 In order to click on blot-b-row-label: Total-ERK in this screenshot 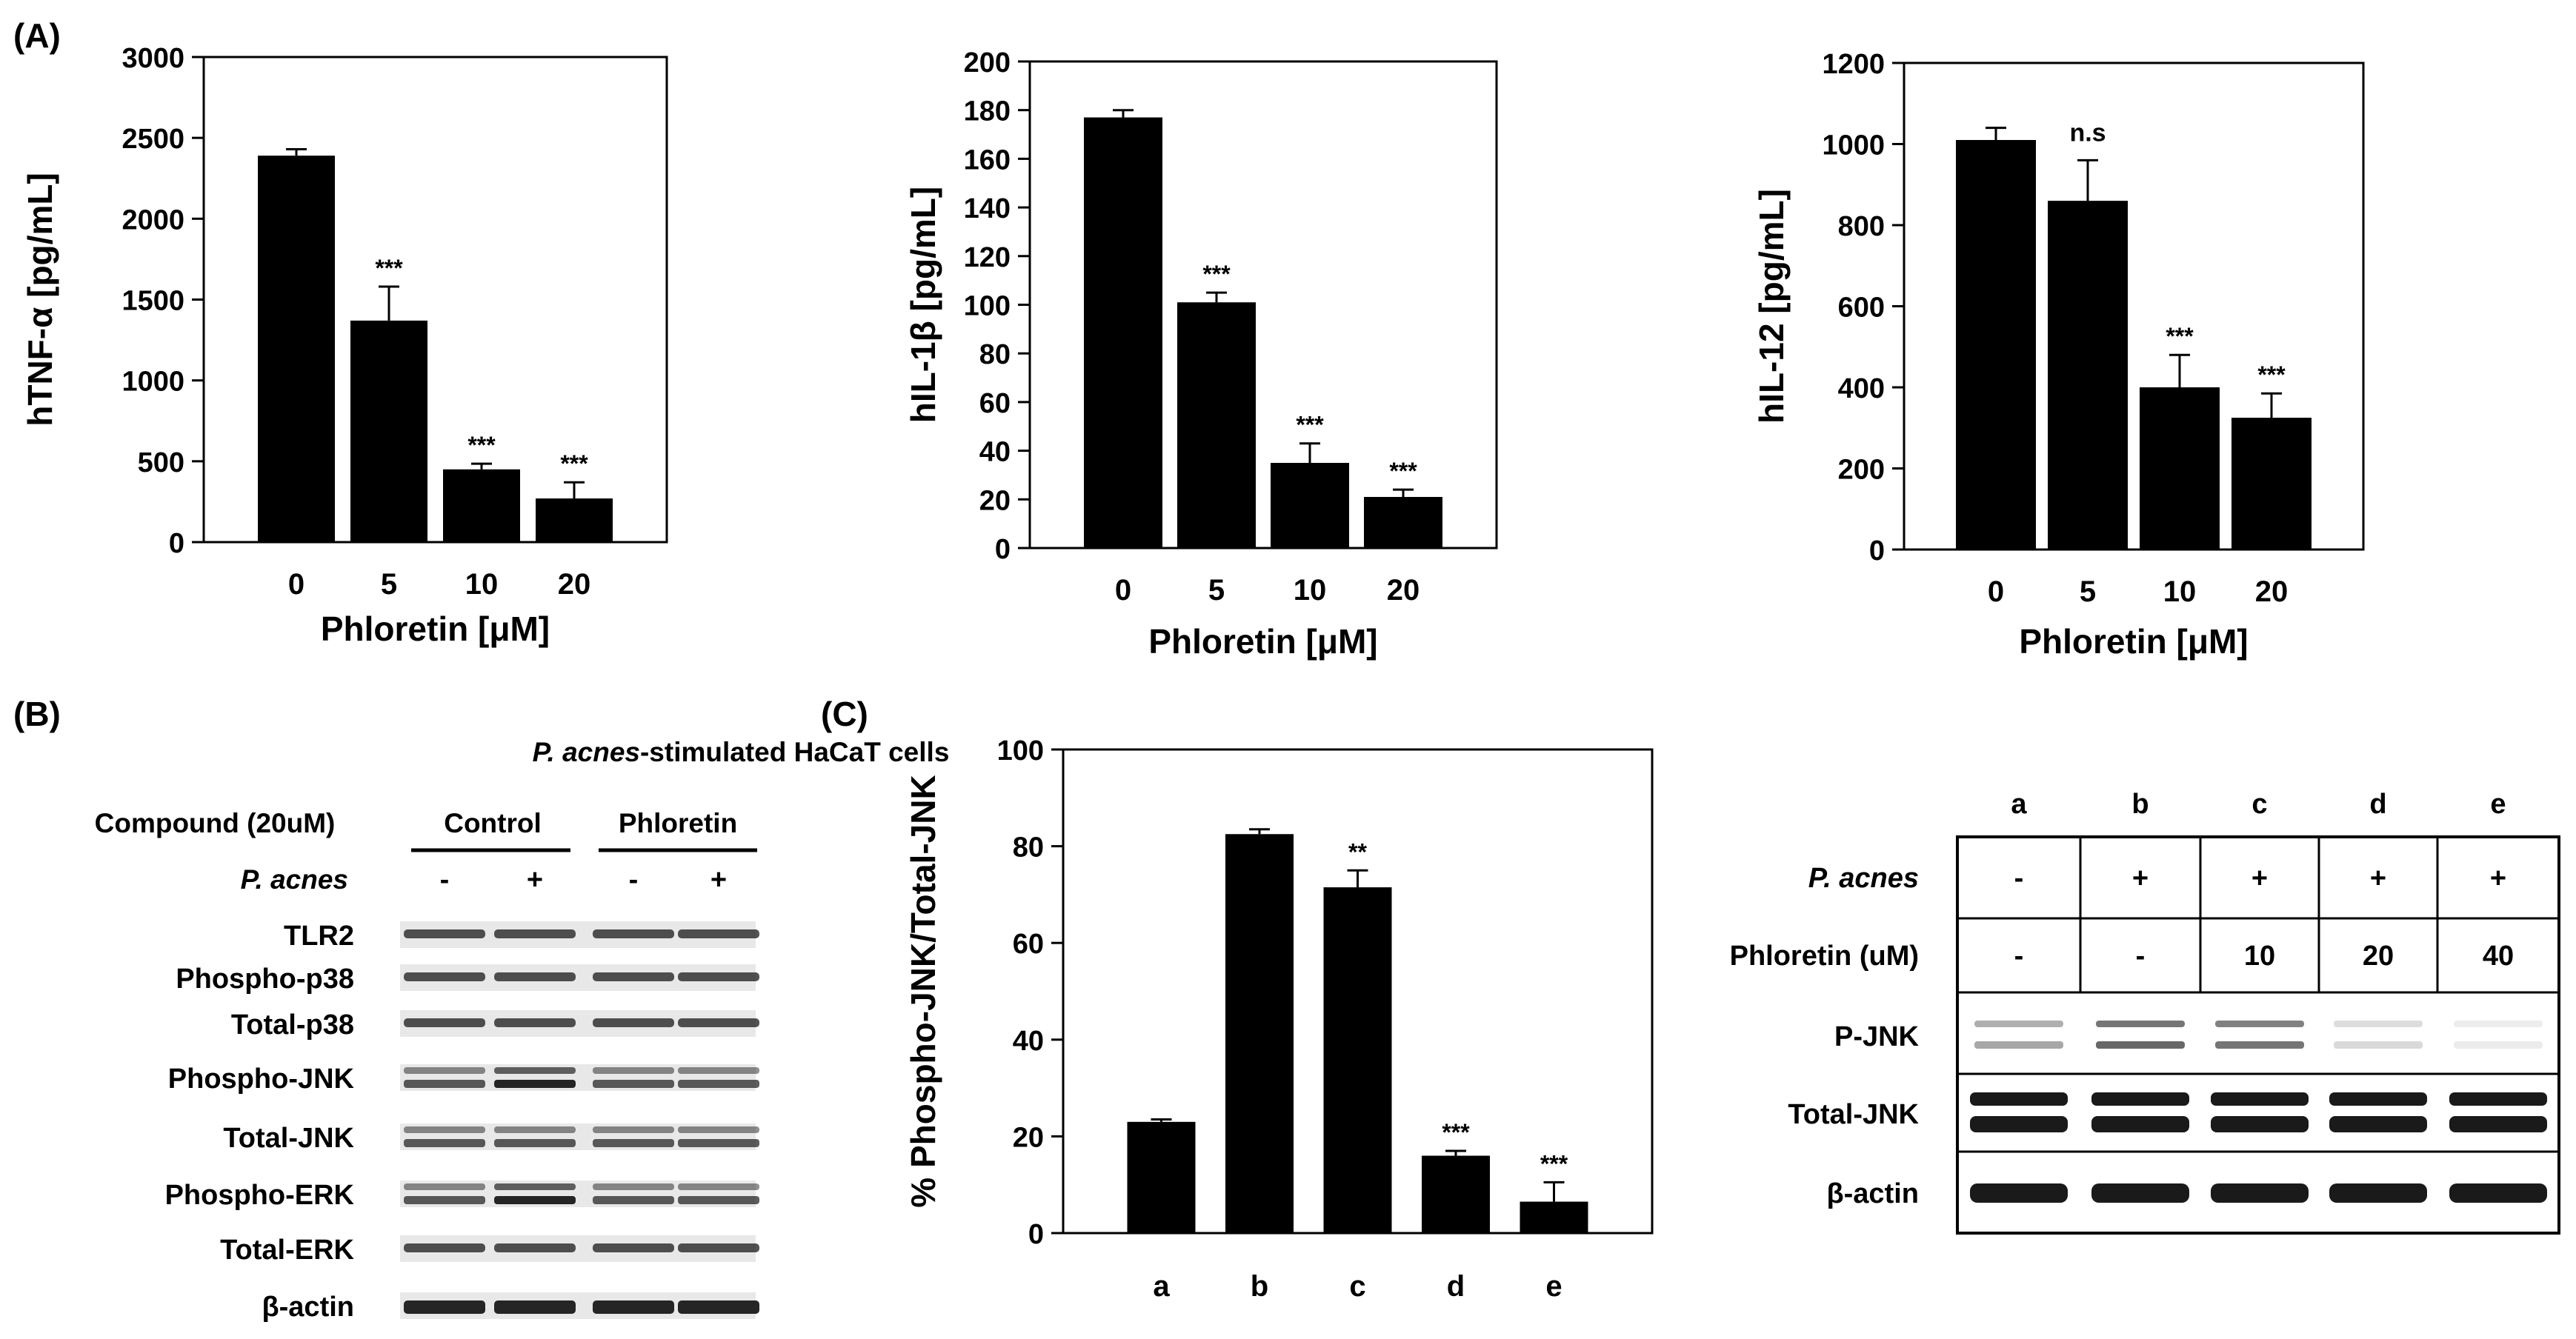, I will do `click(287, 1250)`.